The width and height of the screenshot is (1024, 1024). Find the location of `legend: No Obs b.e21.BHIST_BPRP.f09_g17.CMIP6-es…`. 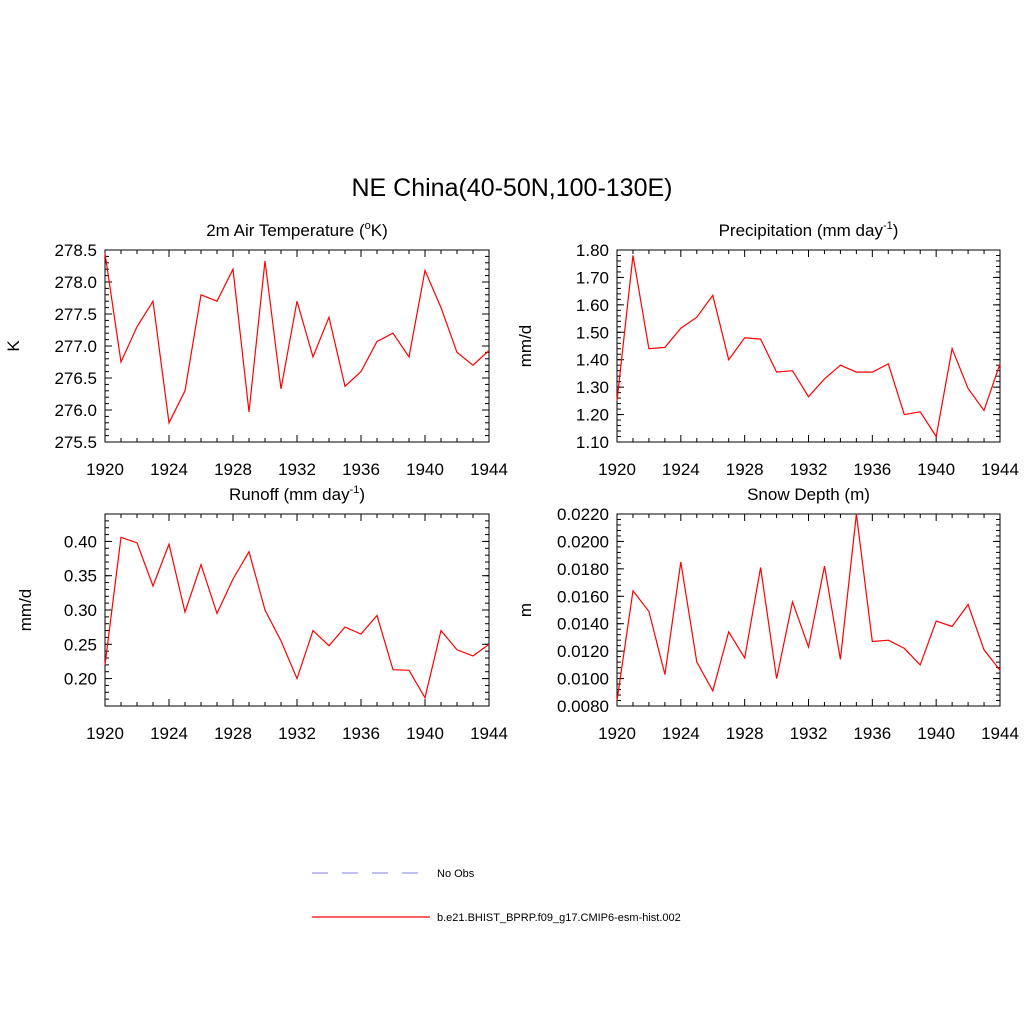

legend: No Obs b.e21.BHIST_BPRP.f09_g17.CMIP6-es… is located at coordinates (496, 896).